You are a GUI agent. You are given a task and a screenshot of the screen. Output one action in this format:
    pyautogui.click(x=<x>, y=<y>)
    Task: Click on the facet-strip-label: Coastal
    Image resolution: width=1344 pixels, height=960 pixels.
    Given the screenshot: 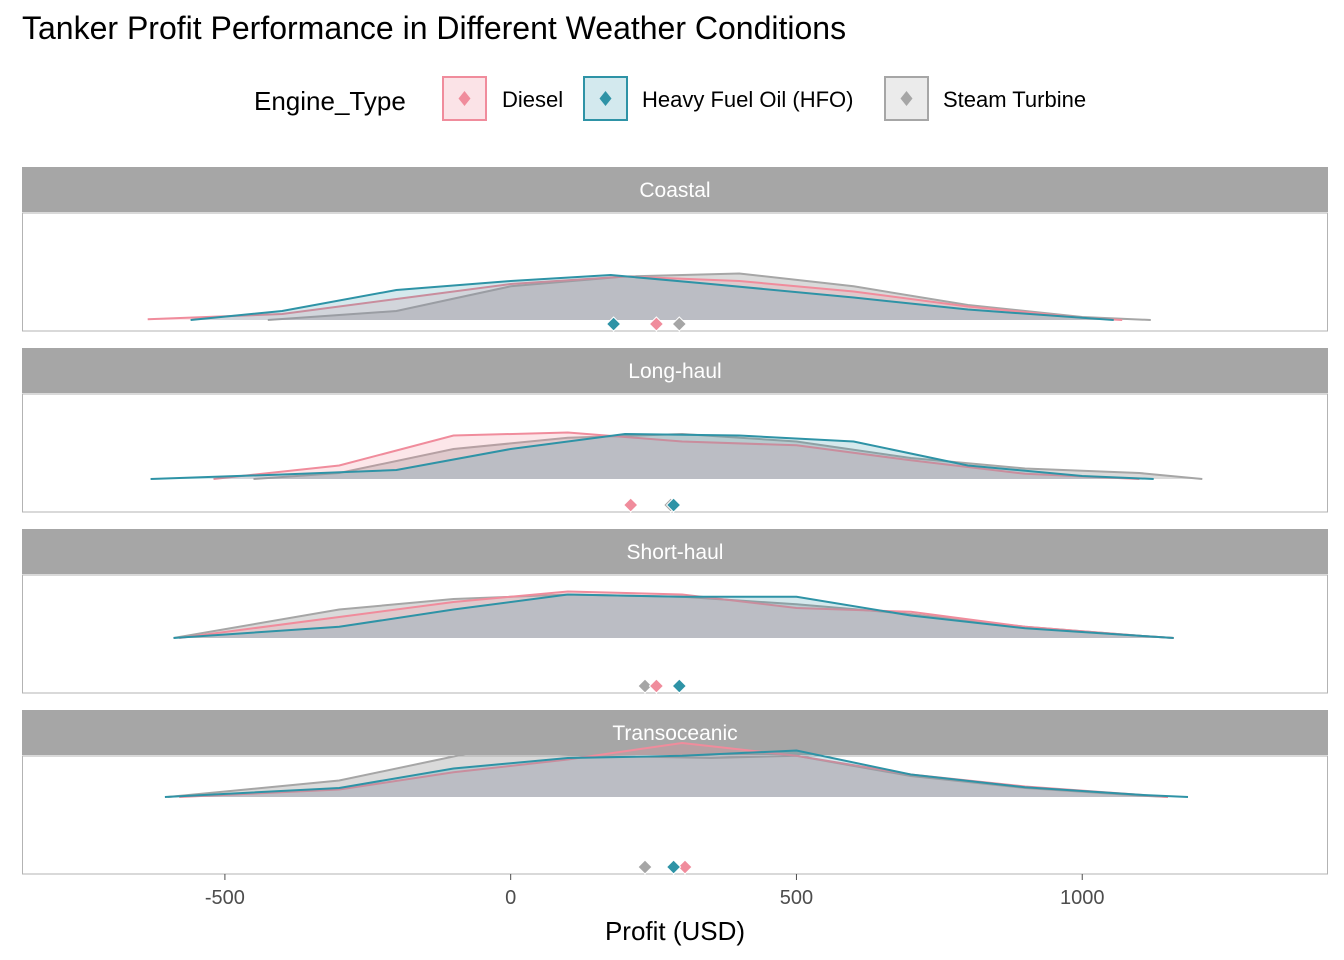 What is the action you would take?
    pyautogui.click(x=674, y=190)
    